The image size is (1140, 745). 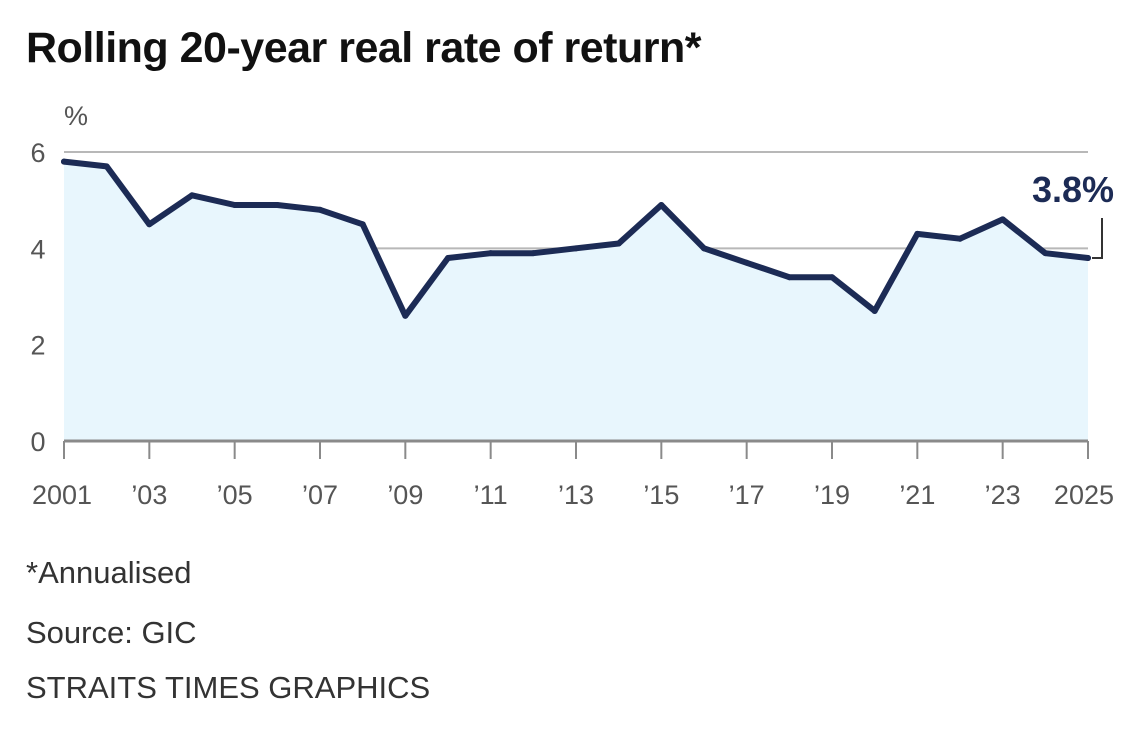 What do you see at coordinates (228, 687) in the screenshot?
I see `credit-line: STRAITS TIMES GRAPHICS` at bounding box center [228, 687].